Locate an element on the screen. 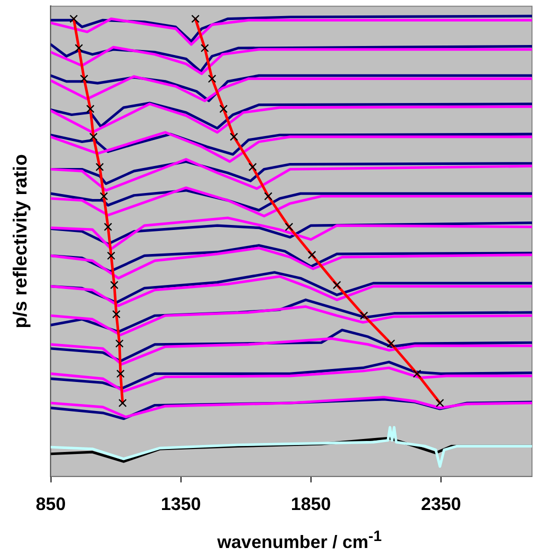 This screenshot has width=540, height=560. x-tick-label: 850 is located at coordinates (51, 504).